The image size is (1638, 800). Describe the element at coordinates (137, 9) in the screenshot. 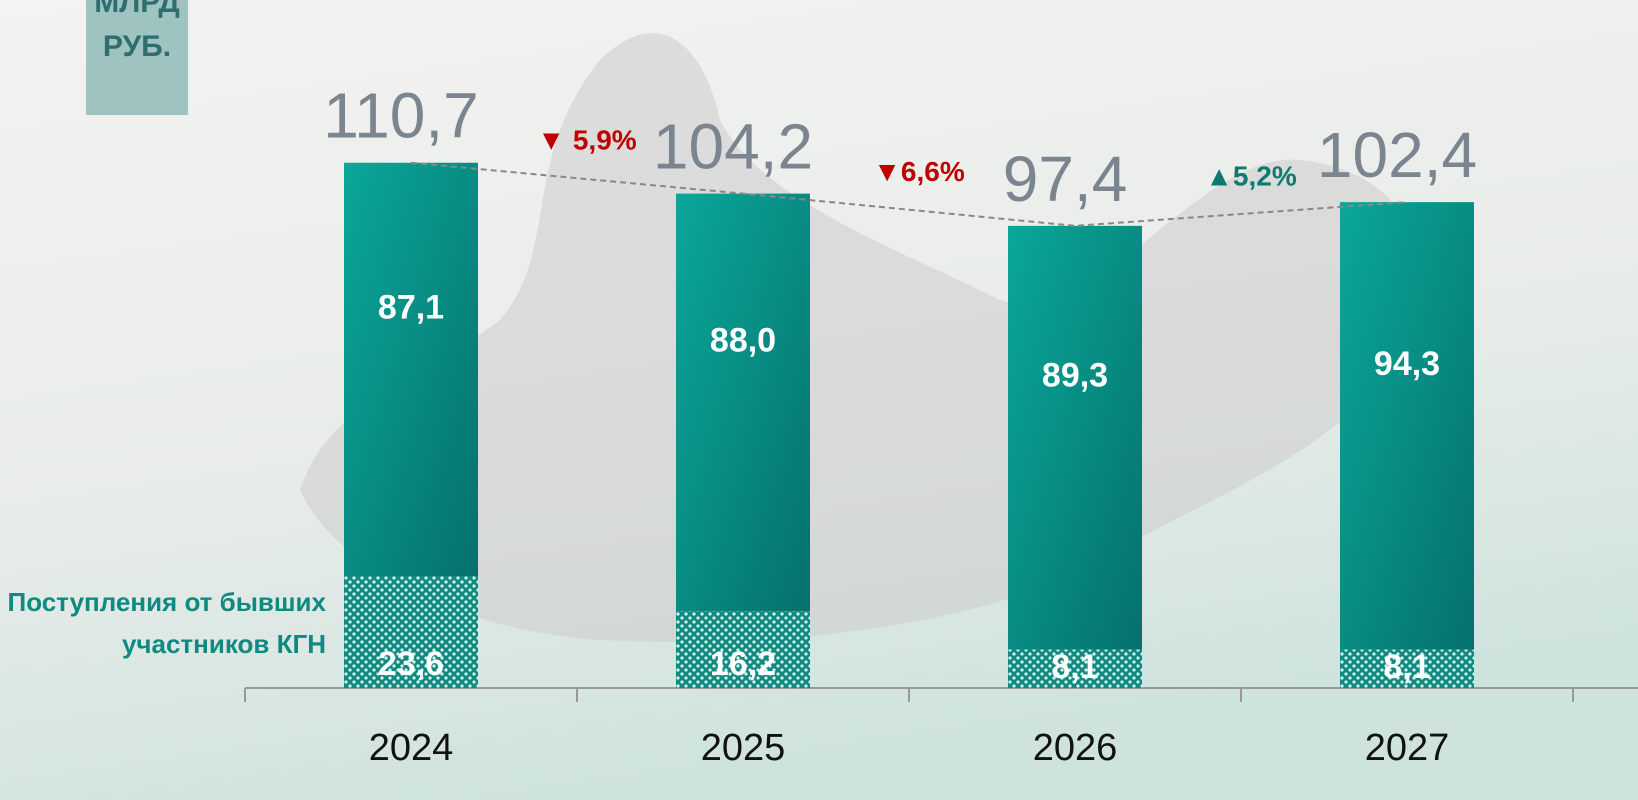

I see `unit-label: МЛРД` at that location.